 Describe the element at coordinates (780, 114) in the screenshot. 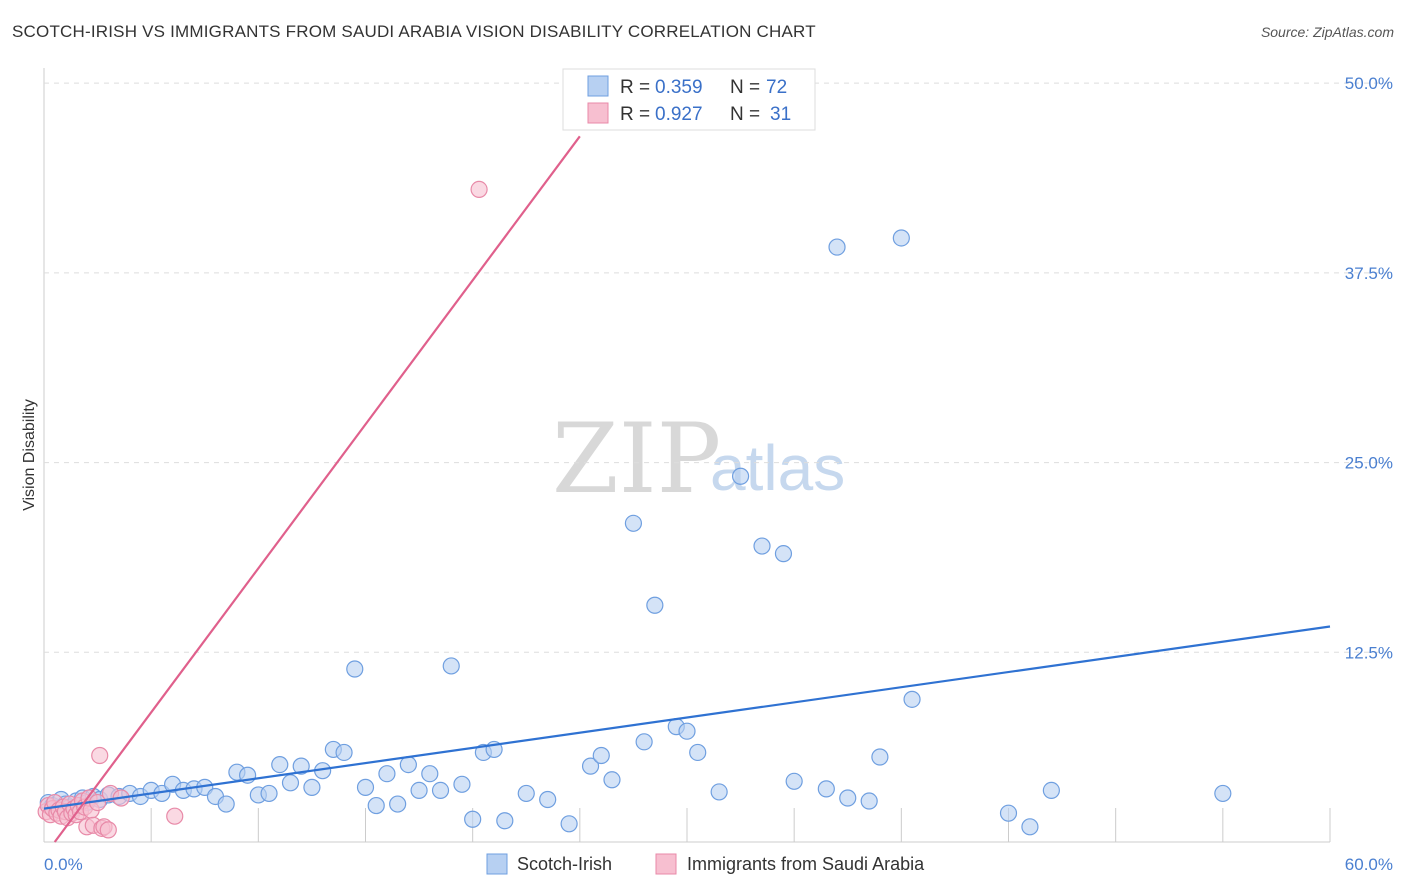

I see `legend-n-value-2: 31` at that location.